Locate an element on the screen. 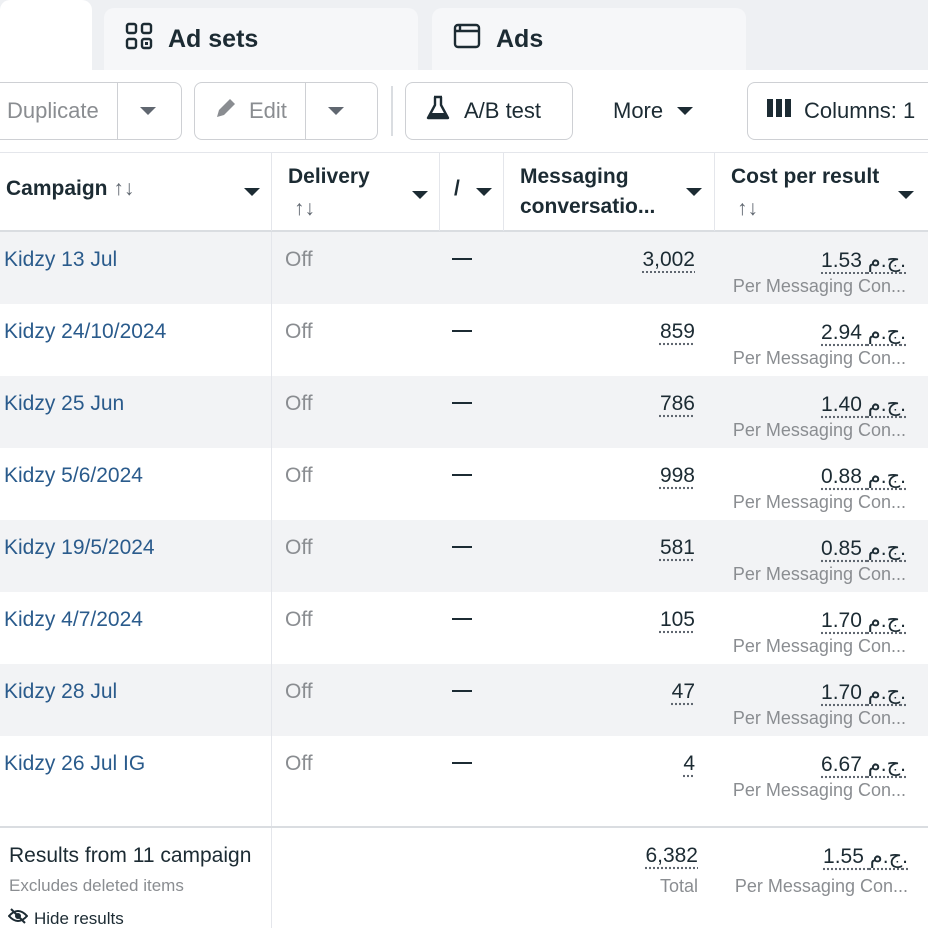 Image resolution: width=928 pixels, height=928 pixels. footer-divider is located at coordinates (271, 878).